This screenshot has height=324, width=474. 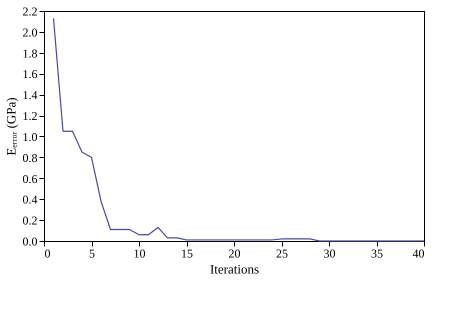 I want to click on y-axis-title: Eₑᵣᵣₒᵣ (GPa), so click(x=11, y=126).